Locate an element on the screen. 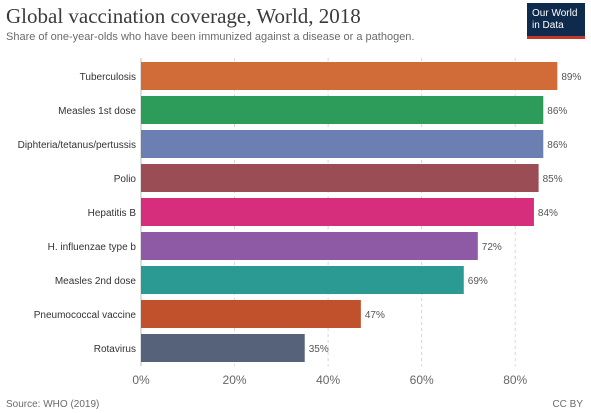  owid-logo: Our World in Data is located at coordinates (556, 21).